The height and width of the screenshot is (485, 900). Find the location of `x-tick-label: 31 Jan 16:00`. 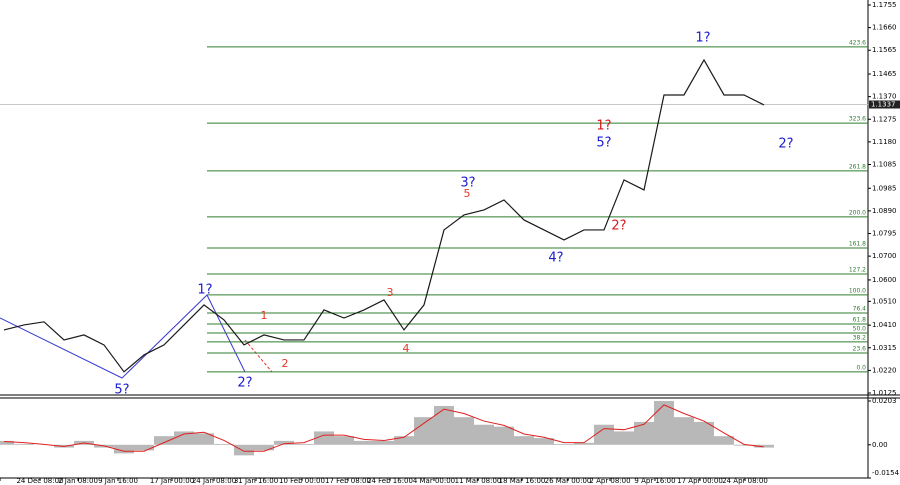

x-tick-label: 31 Jan 16:00 is located at coordinates (256, 481).